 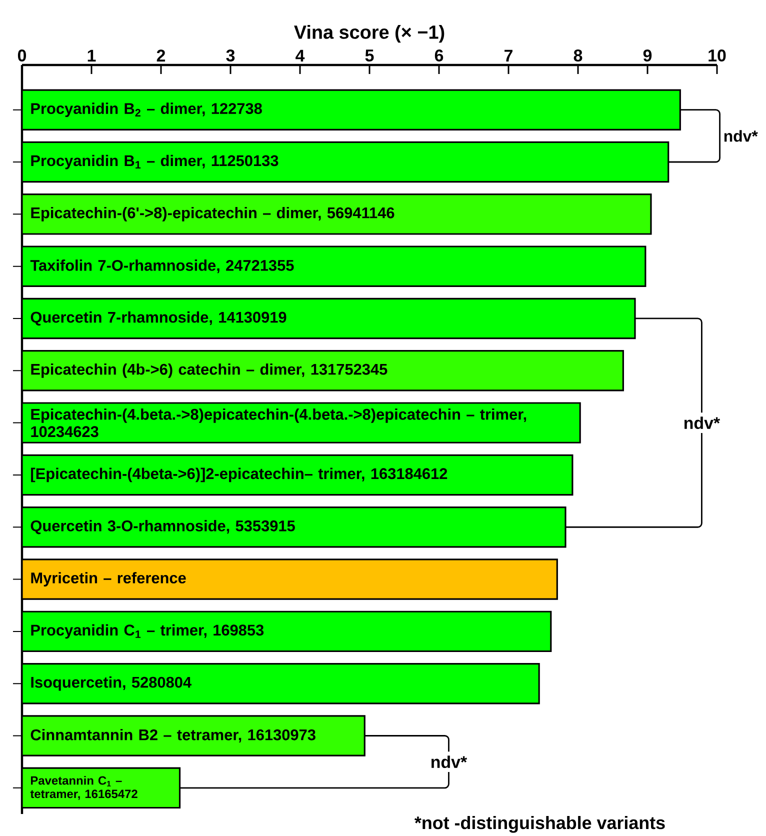 What do you see at coordinates (146, 110) in the screenshot?
I see `y-tick-label: Procyanidin B$_{2}$ – dimer, 122738` at bounding box center [146, 110].